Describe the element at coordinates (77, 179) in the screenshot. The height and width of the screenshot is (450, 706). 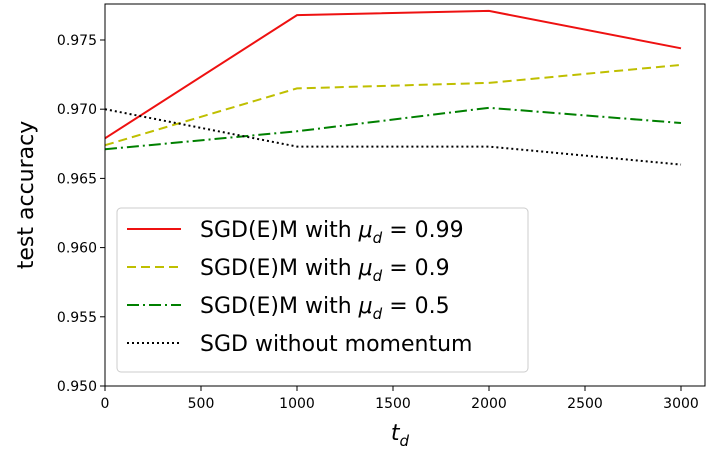
I see `y-tick-label: 0.965` at that location.